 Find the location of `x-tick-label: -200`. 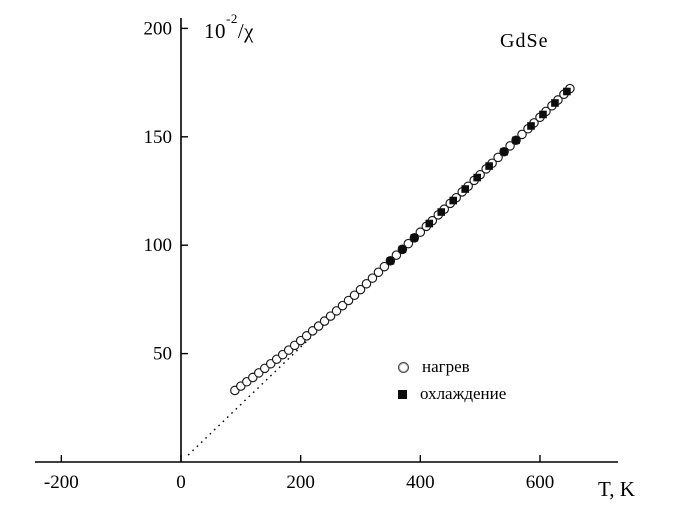

x-tick-label: -200 is located at coordinates (61, 482).